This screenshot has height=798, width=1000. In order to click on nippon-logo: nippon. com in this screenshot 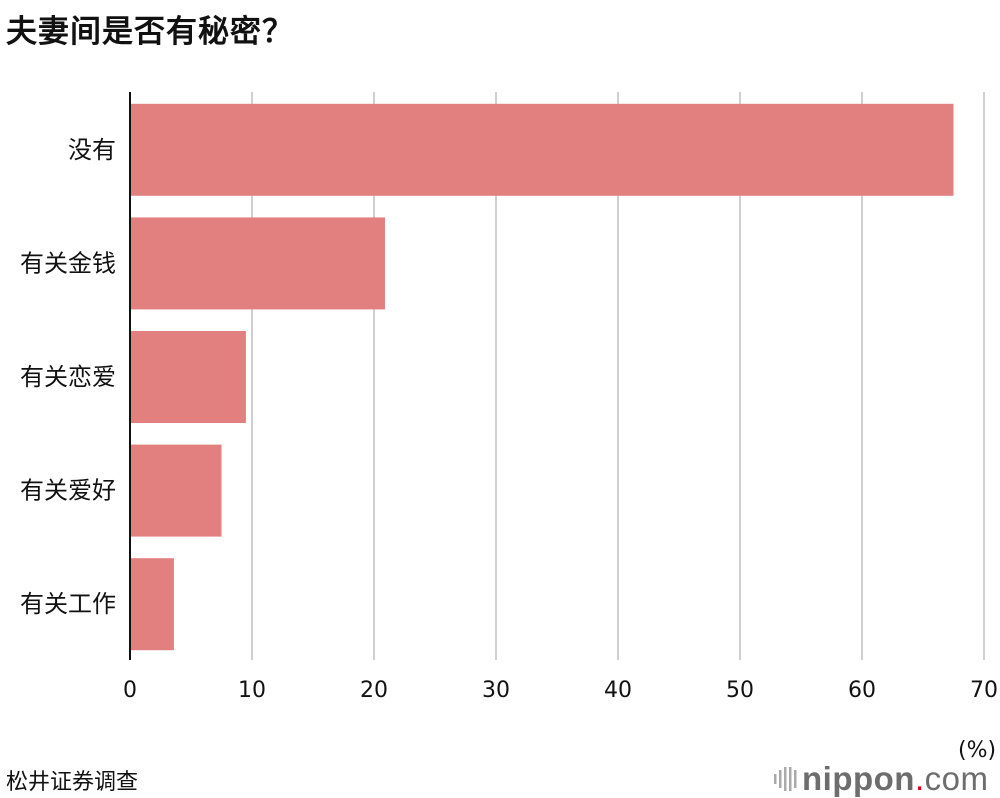, I will do `click(880, 779)`.